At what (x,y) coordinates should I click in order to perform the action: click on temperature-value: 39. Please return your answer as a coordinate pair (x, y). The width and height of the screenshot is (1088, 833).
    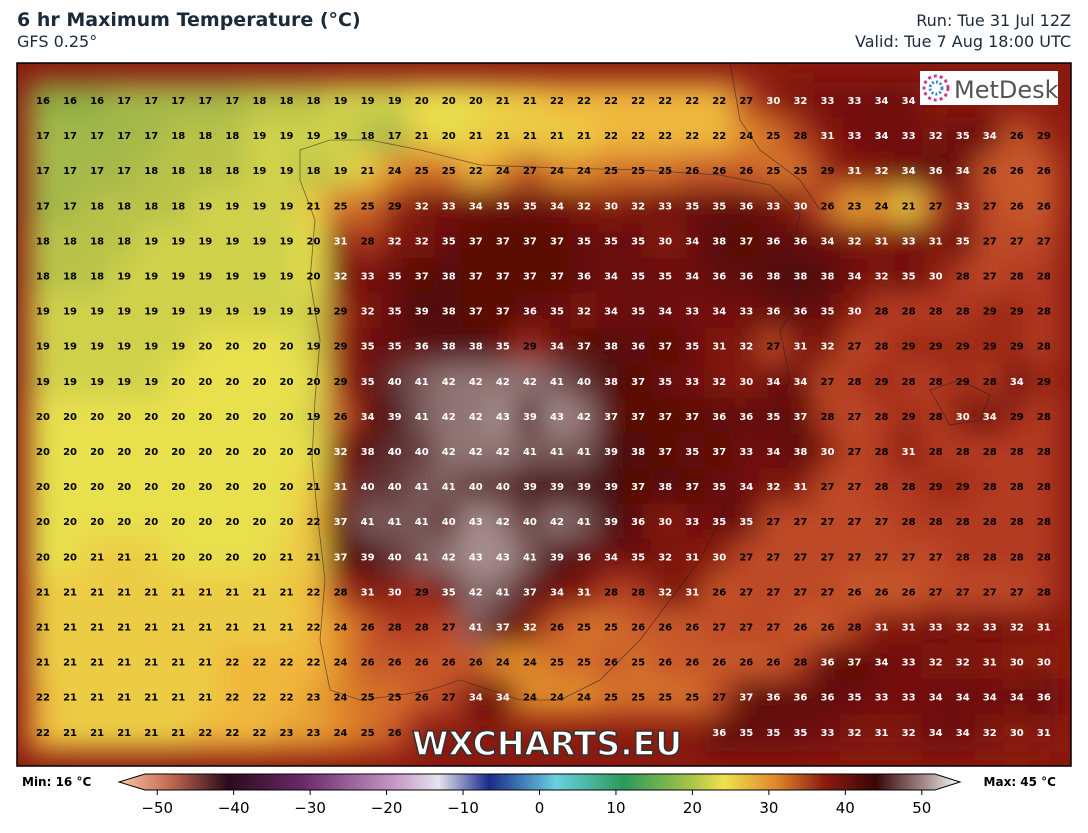
    Looking at the image, I should click on (557, 487).